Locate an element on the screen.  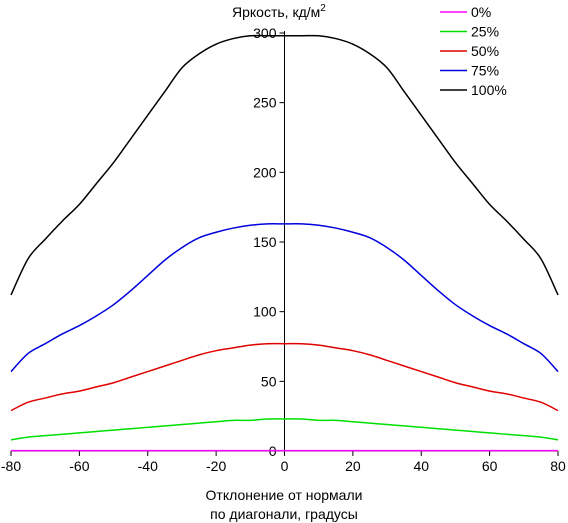
y-tick-label: 150 is located at coordinates (265, 242).